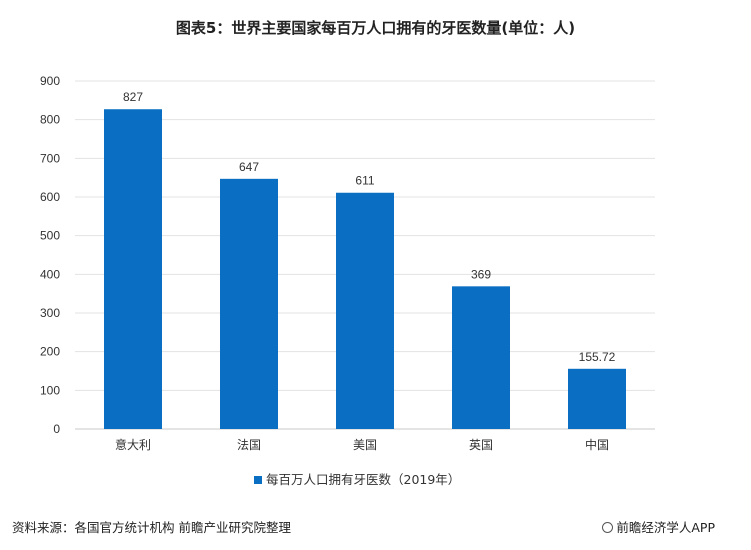  What do you see at coordinates (56, 429) in the screenshot?
I see `y-tick-label: 0` at bounding box center [56, 429].